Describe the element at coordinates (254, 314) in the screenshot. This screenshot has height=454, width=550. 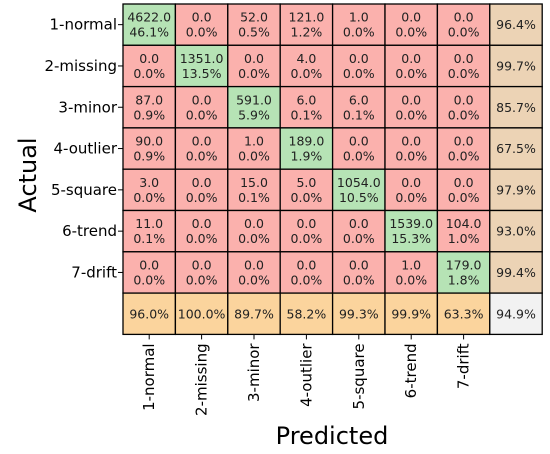
I see `col-total-3-bg` at that location.